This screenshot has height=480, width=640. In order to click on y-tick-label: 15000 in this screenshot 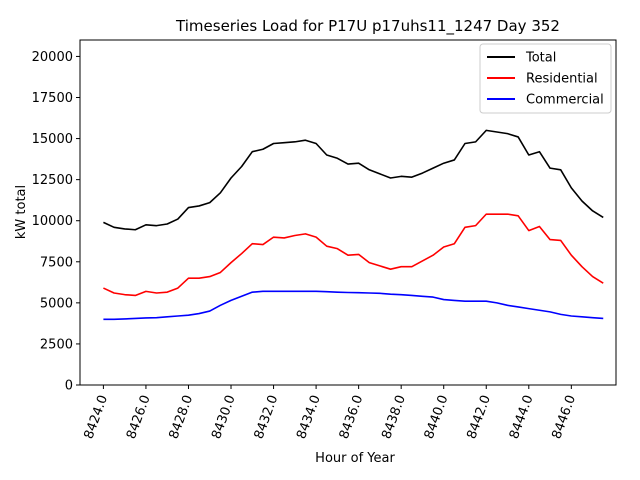, I will do `click(52, 139)`.